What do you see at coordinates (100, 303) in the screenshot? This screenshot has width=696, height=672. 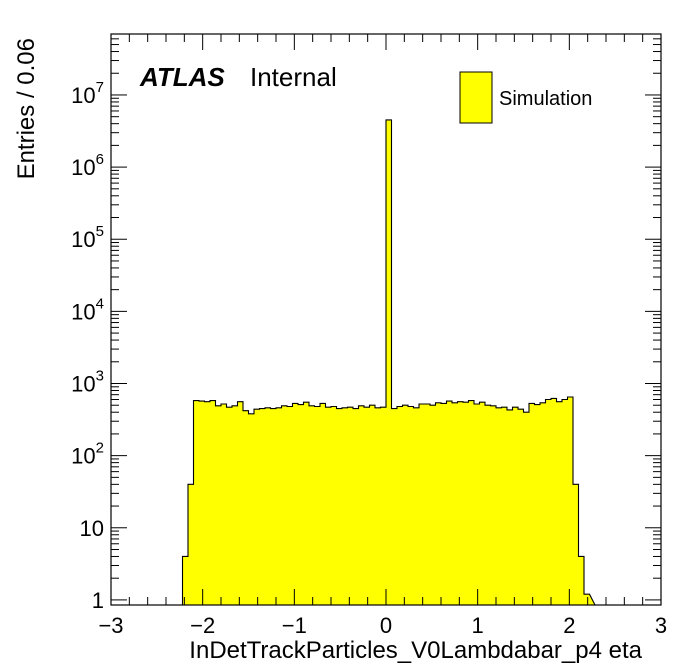 I see `y-tick-exponent: 4` at bounding box center [100, 303].